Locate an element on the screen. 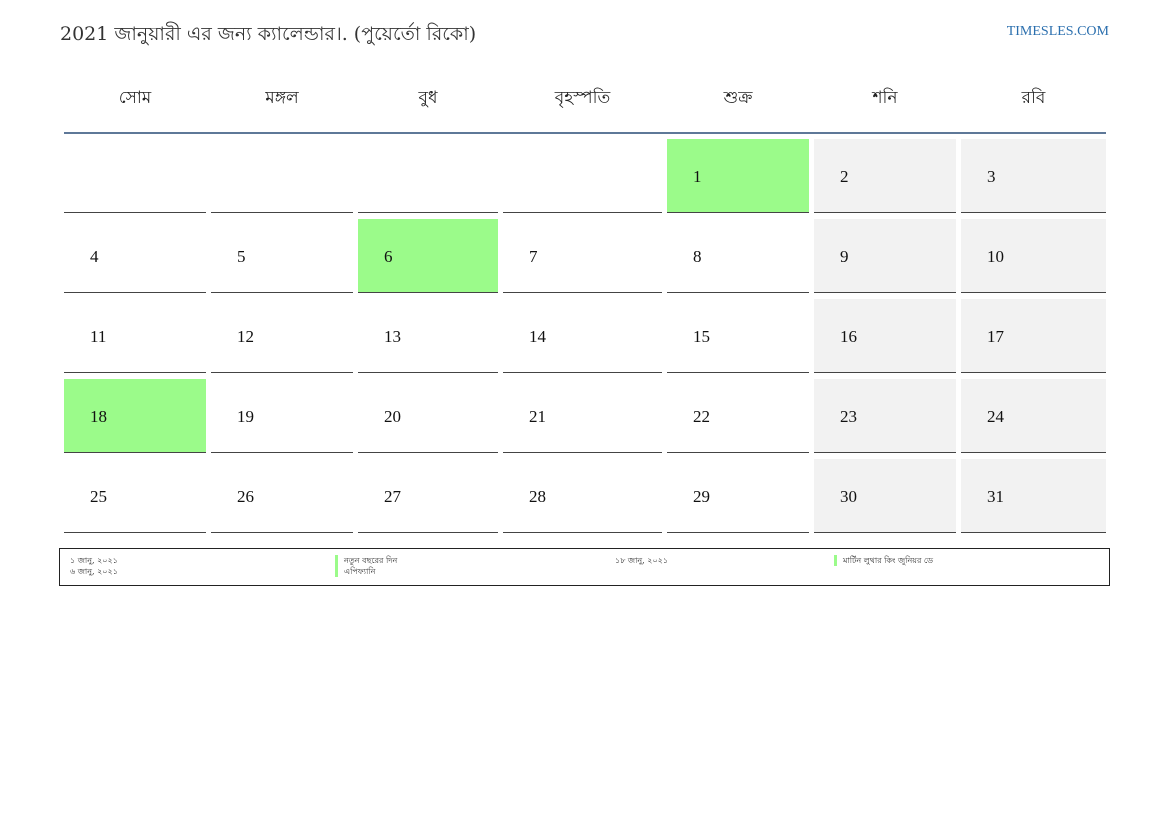  day-cell: 3 is located at coordinates (1033, 176).